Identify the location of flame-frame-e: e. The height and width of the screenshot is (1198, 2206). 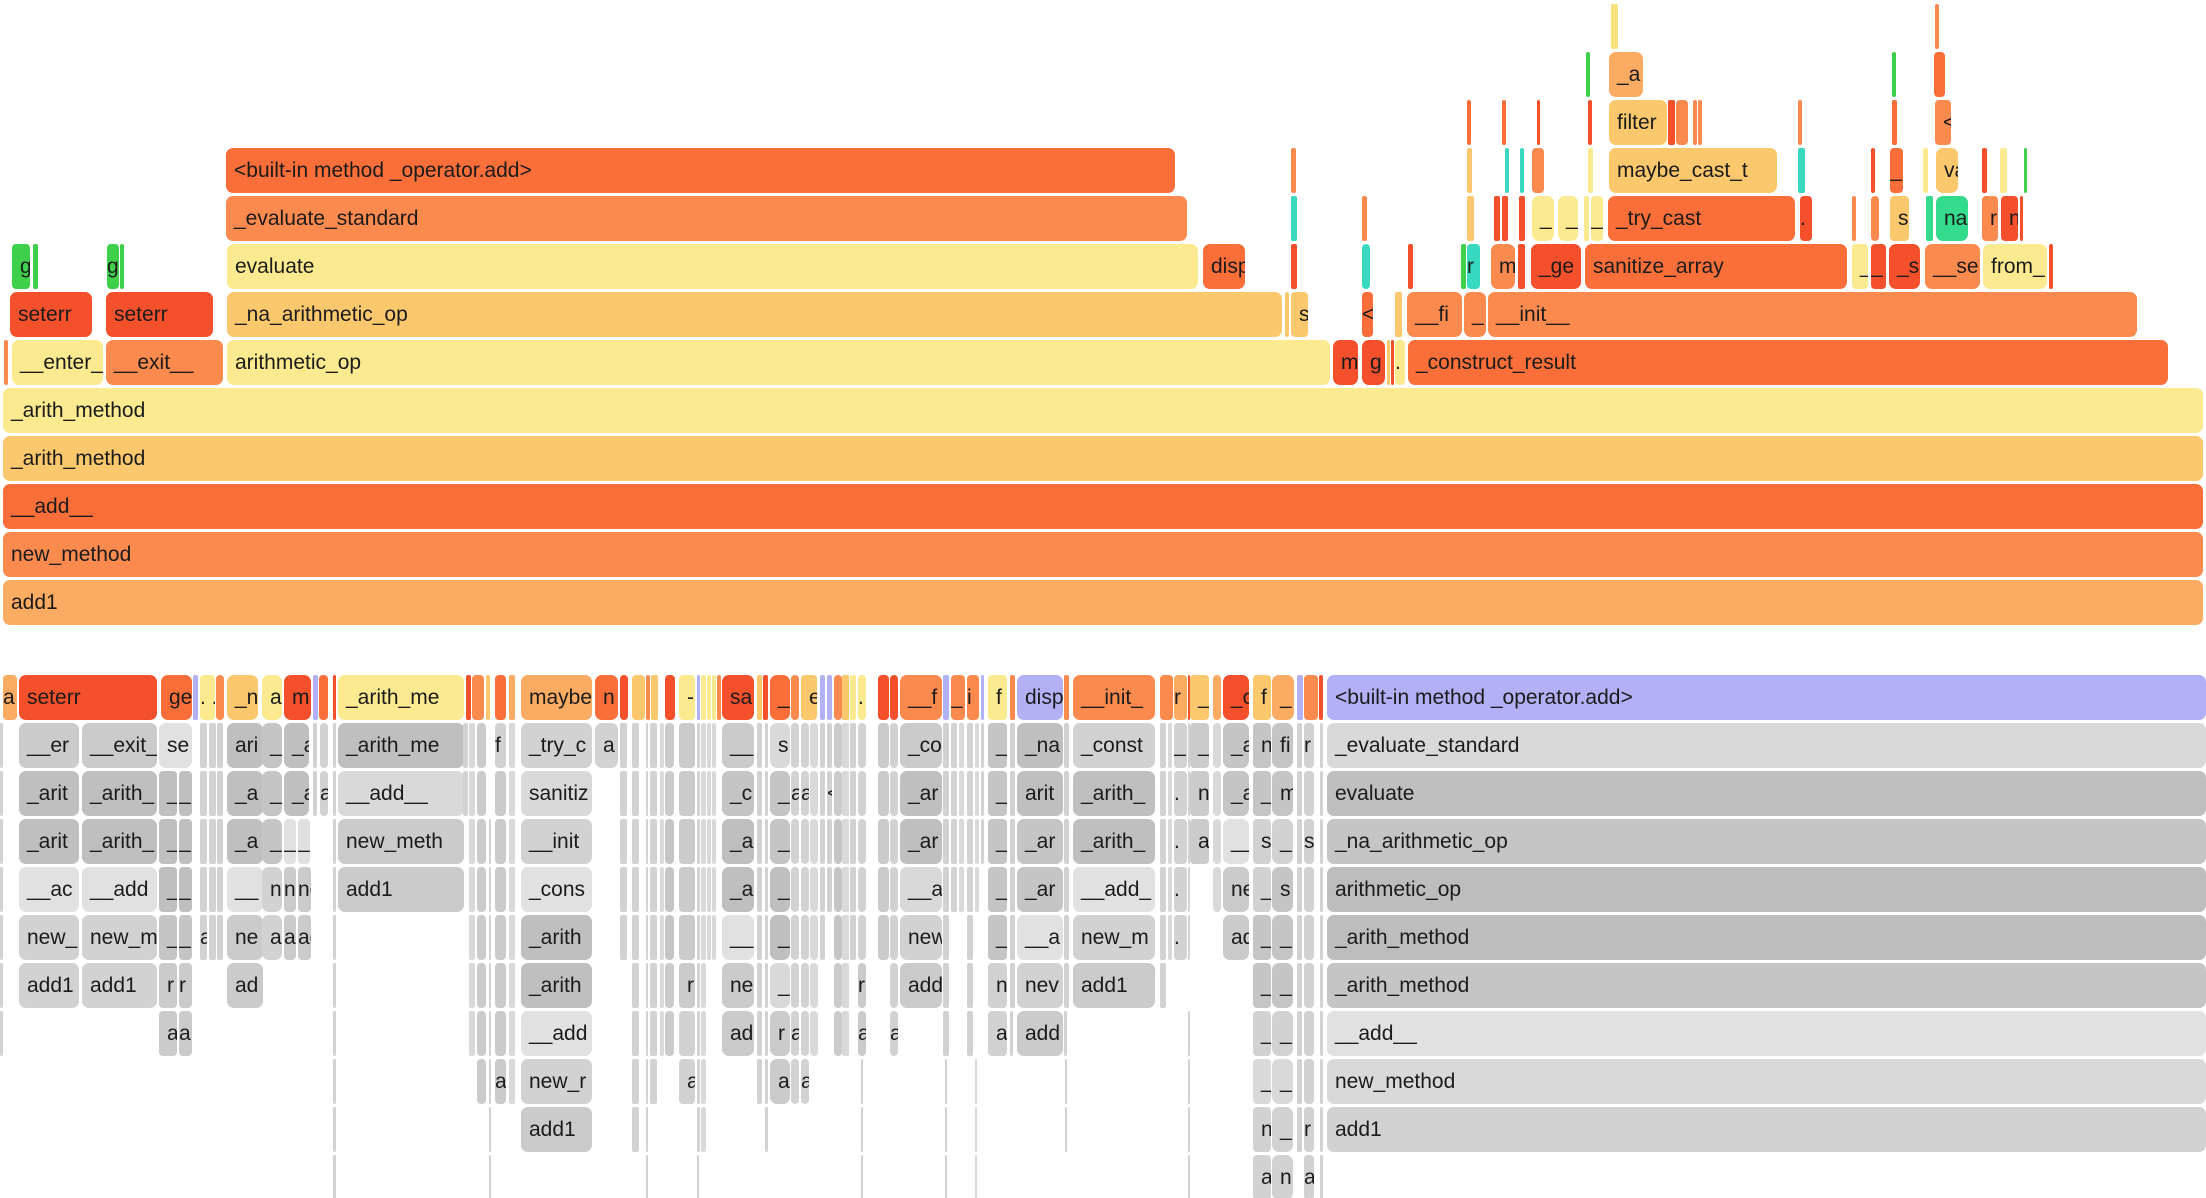
(809, 697).